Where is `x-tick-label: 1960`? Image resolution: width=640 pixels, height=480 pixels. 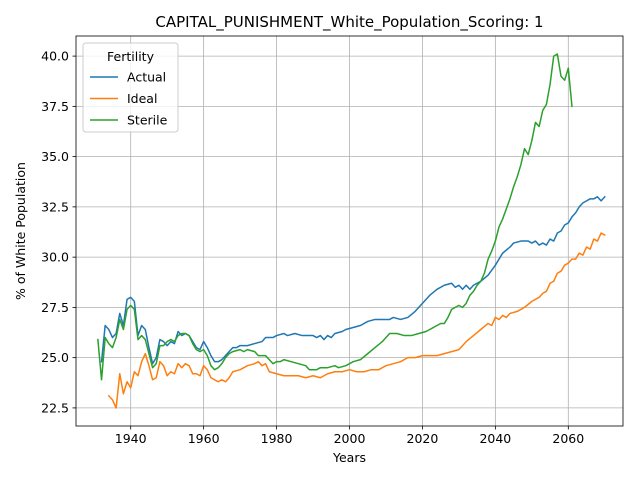
x-tick-label: 1960 is located at coordinates (204, 438).